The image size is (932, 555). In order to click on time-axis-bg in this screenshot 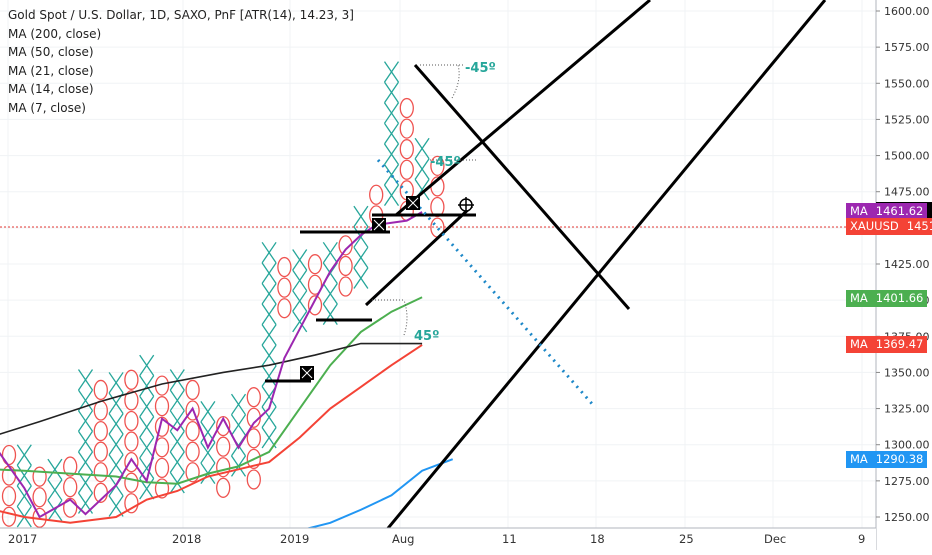, I will do `click(438, 539)`.